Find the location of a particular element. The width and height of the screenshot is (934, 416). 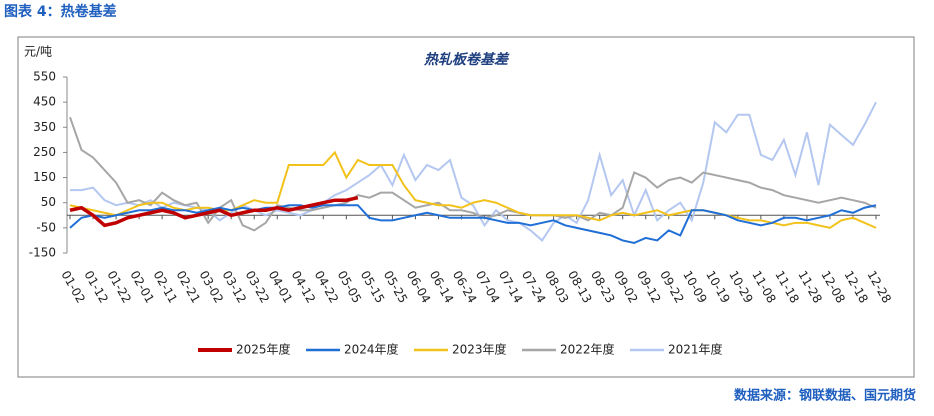

y-tick-label: 550 is located at coordinates (44, 77).